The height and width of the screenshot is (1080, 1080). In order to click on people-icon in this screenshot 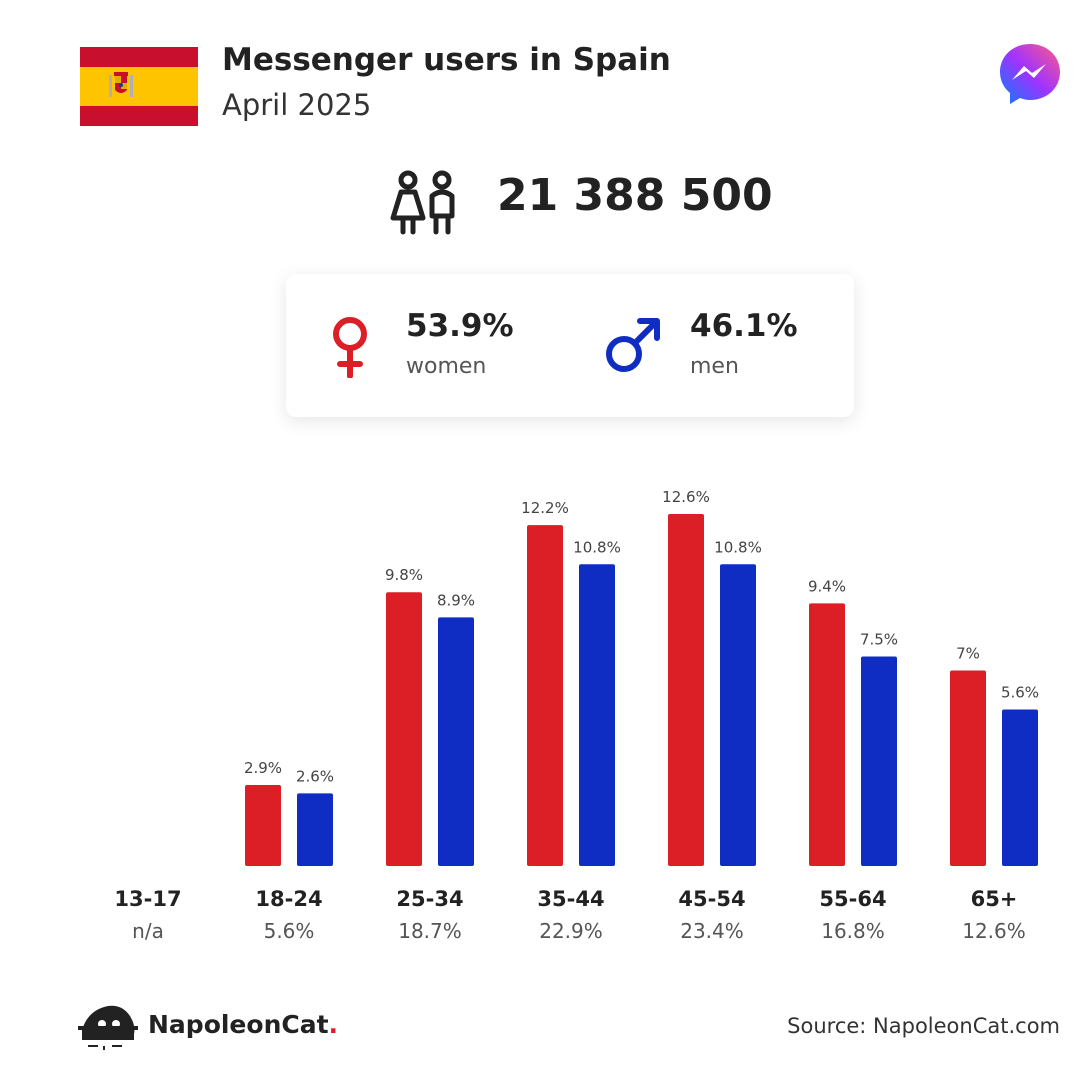, I will do `click(422, 202)`.